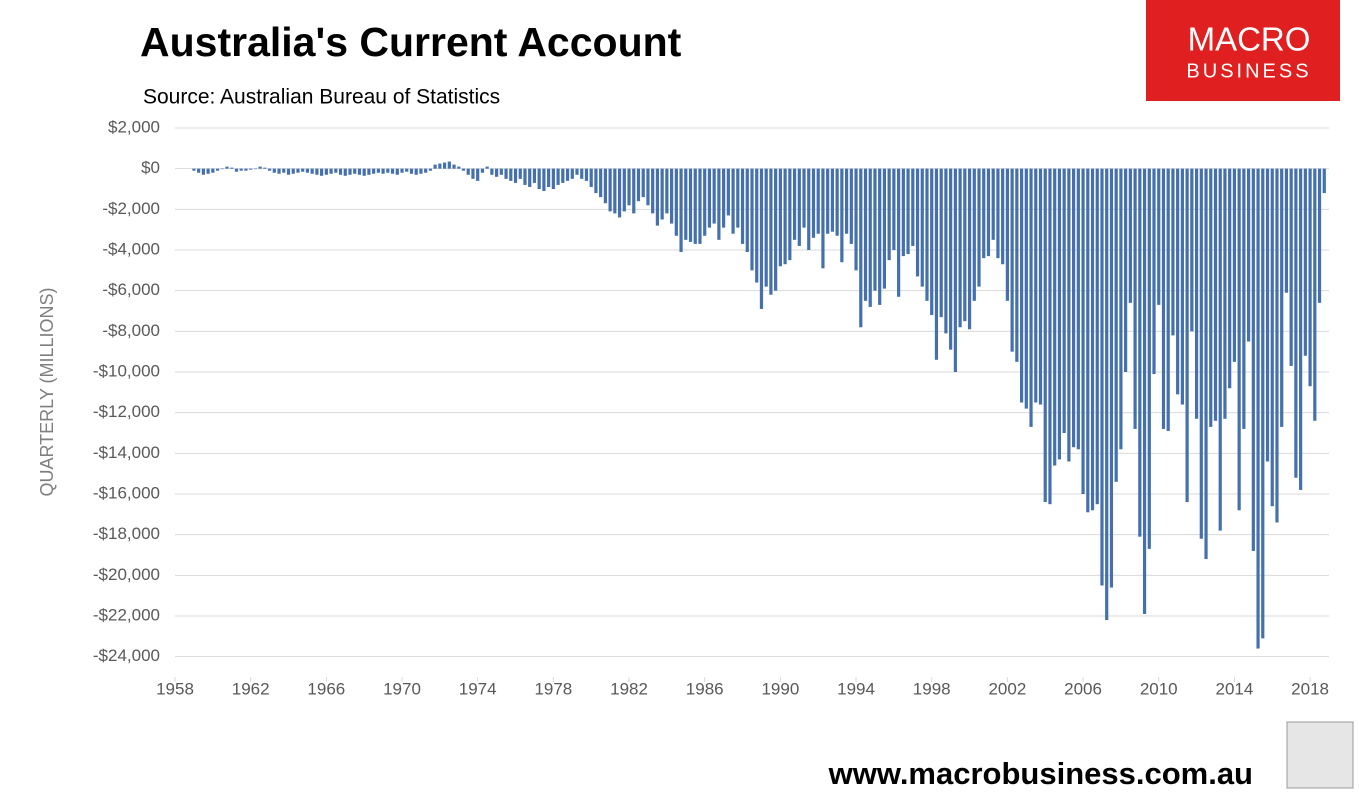  Describe the element at coordinates (1234, 688) in the screenshot. I see `x-tick-label: 2014` at that location.